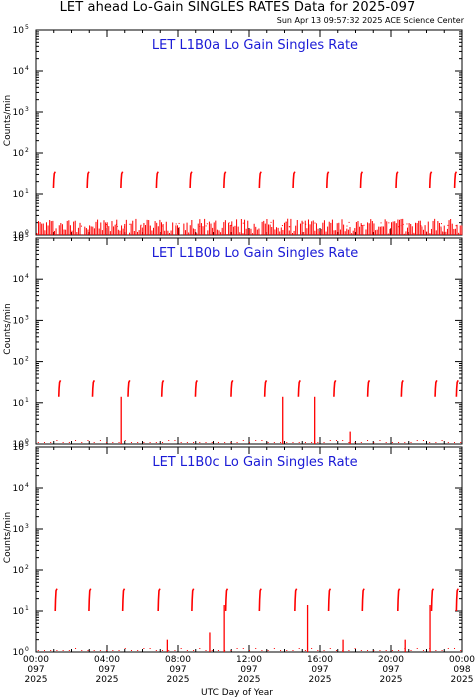 This screenshot has width=475, height=700. I want to click on x-tick-time: 20:00, so click(391, 660).